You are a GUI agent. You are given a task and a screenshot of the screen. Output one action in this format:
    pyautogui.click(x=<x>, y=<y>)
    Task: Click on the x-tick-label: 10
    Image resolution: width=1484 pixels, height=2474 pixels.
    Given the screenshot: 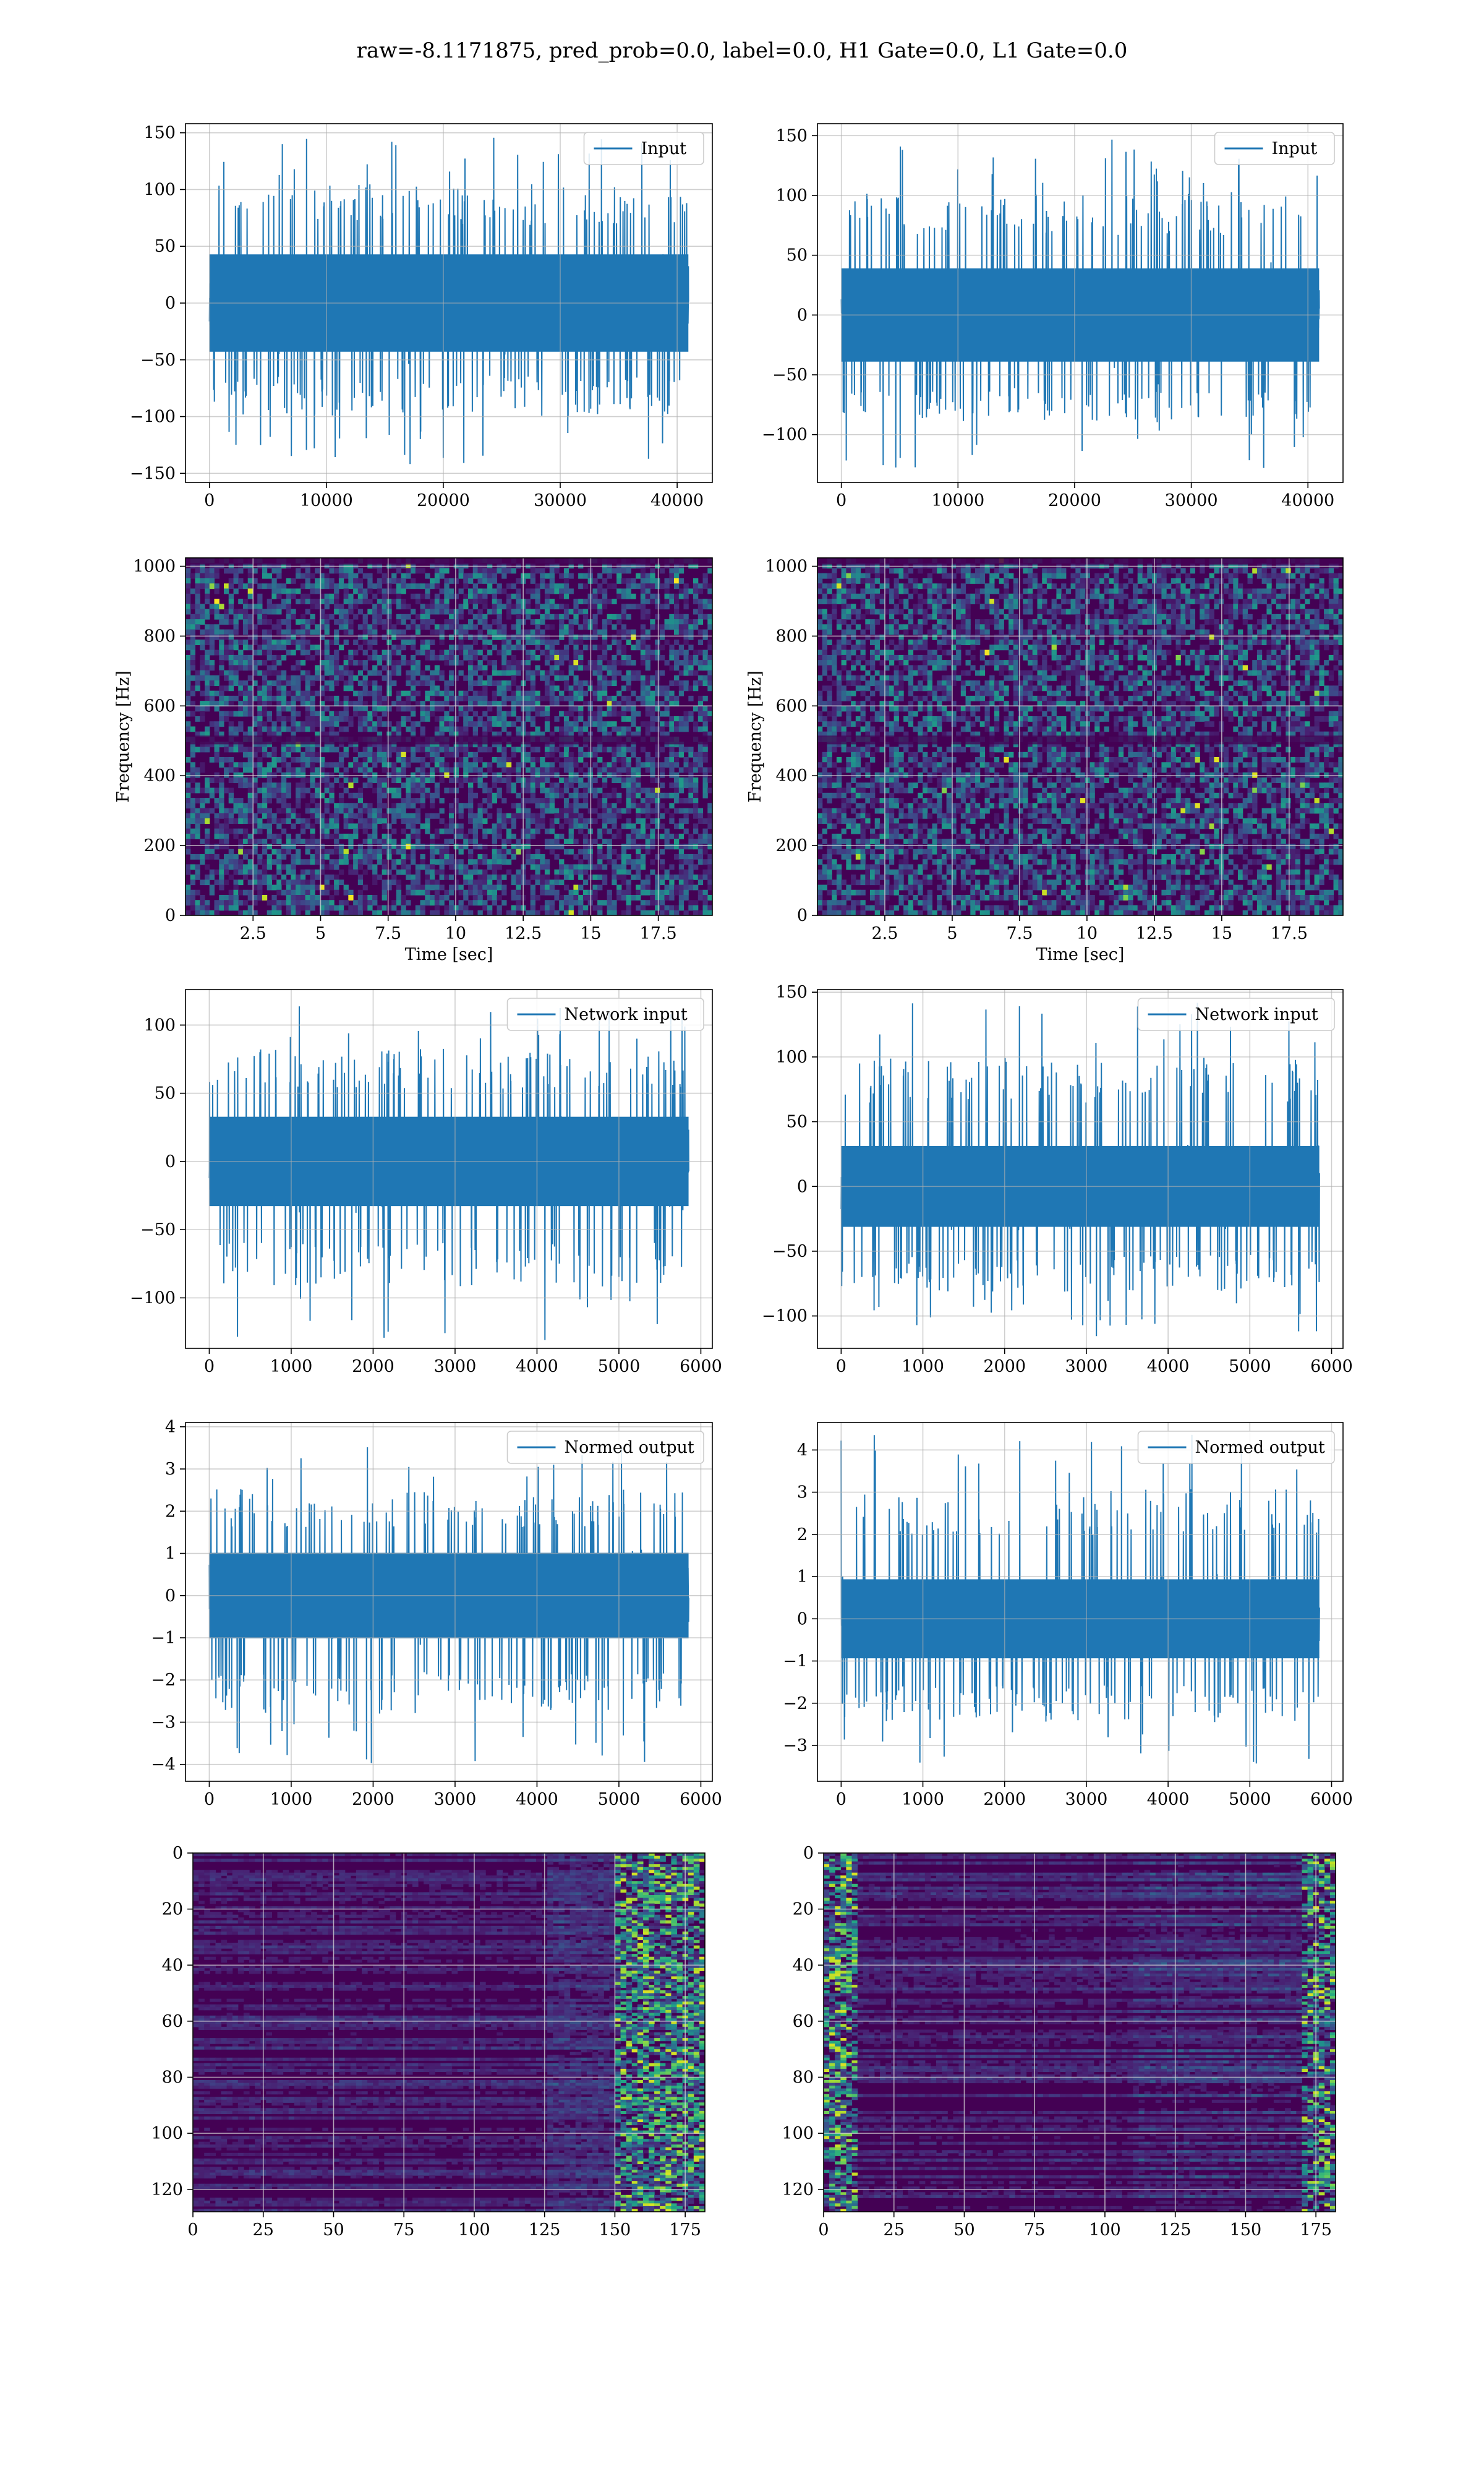 What is the action you would take?
    pyautogui.click(x=455, y=933)
    